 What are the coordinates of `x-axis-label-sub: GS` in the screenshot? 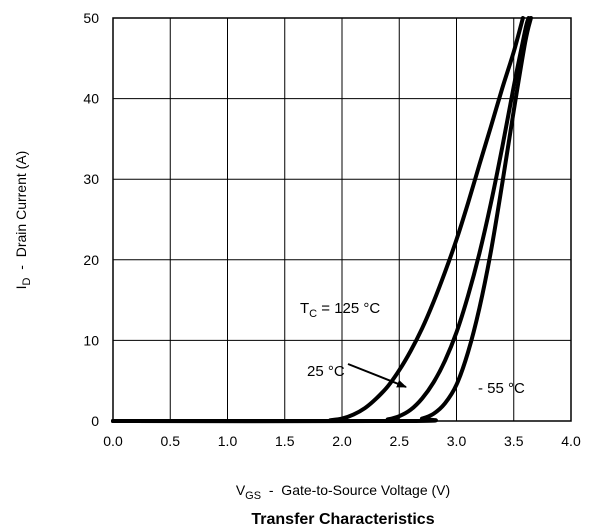 It's located at (253, 496).